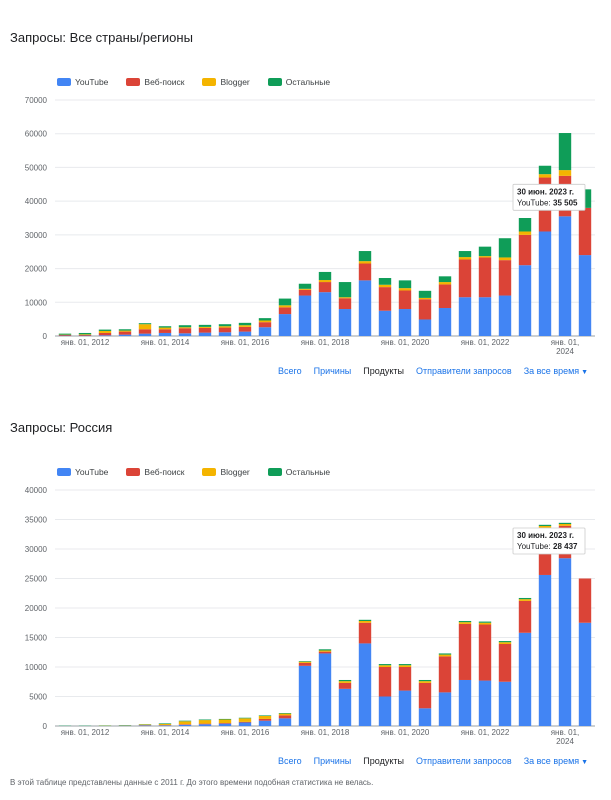 This screenshot has height=800, width=611. What do you see at coordinates (85, 342) in the screenshot?
I see `x-tick-label: янв. 01, 2012` at bounding box center [85, 342].